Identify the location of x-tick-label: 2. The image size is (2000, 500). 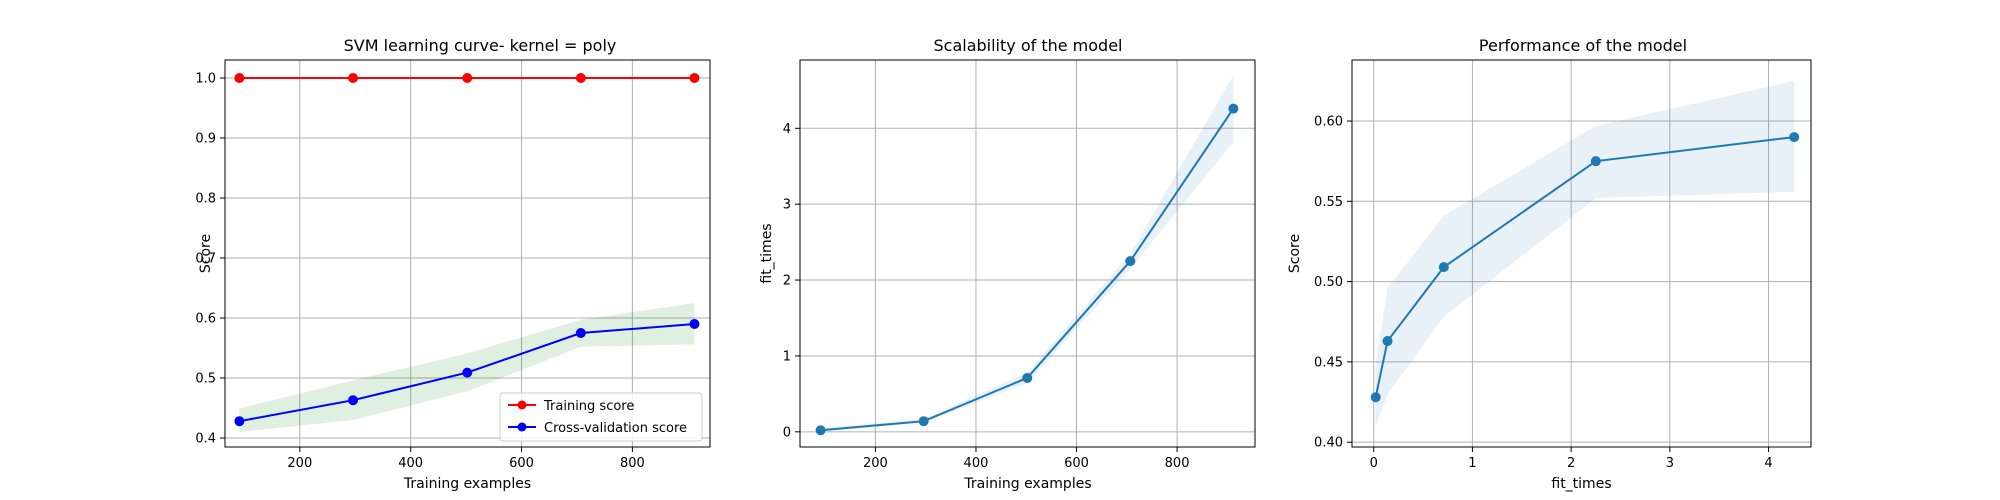
(1571, 463).